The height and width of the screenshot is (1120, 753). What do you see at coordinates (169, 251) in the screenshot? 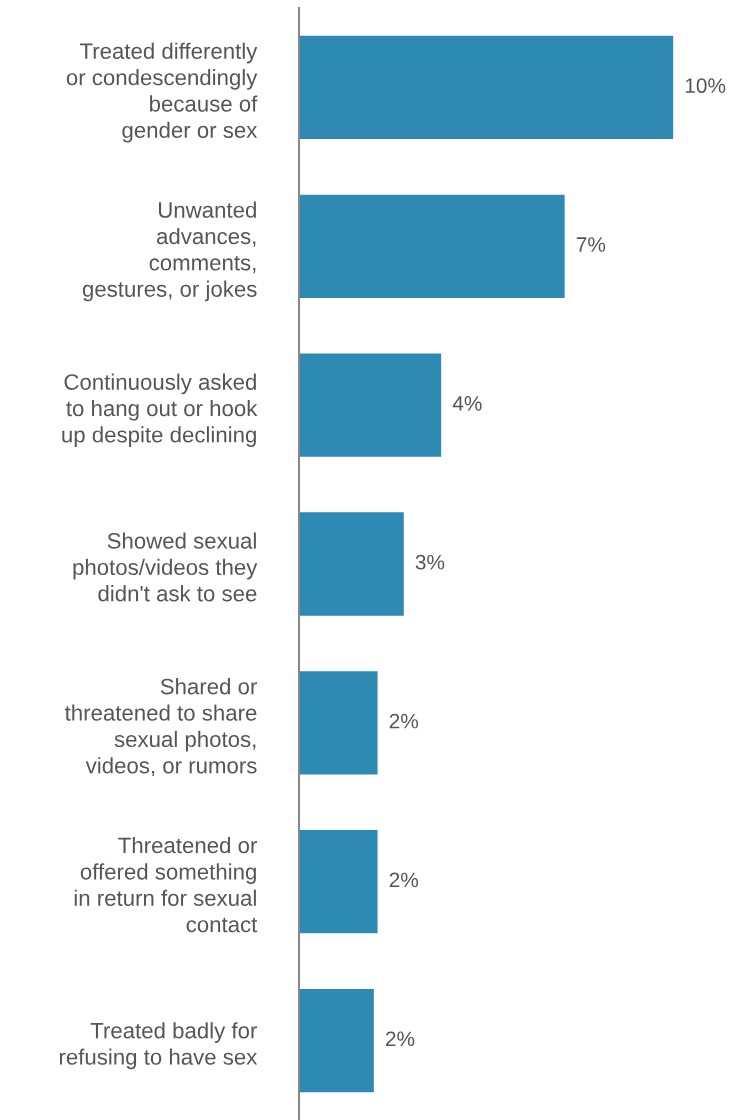
I see `y-tick-label: Unwanted advances, comments, gestures, or jokes` at bounding box center [169, 251].